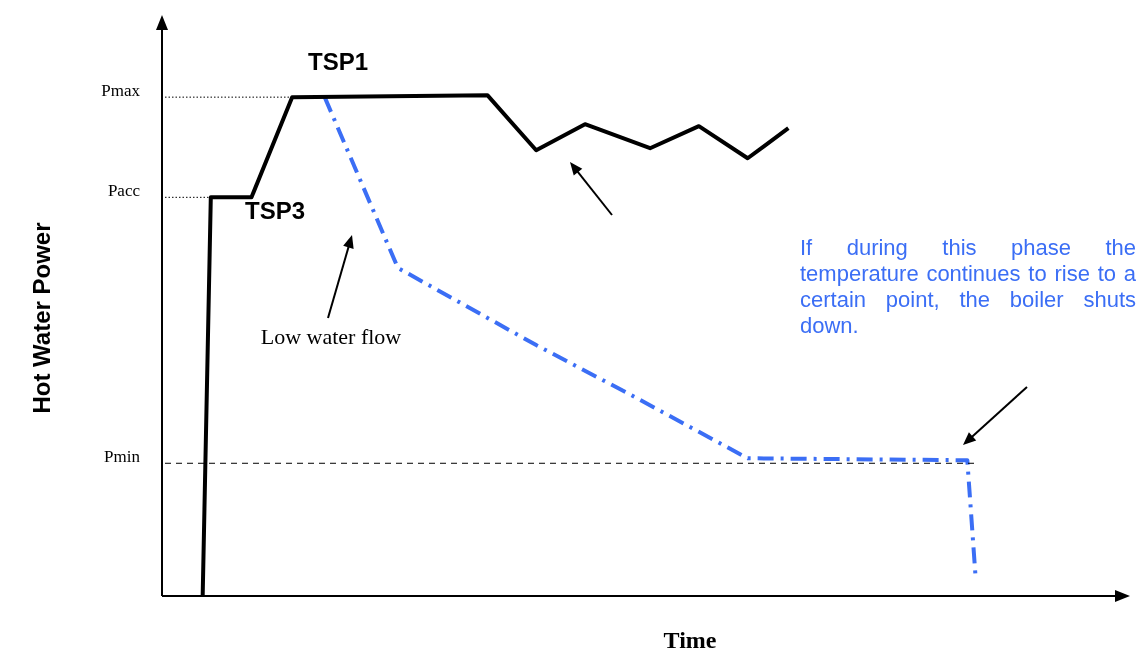  What do you see at coordinates (338, 62) in the screenshot?
I see `text: TSP1` at bounding box center [338, 62].